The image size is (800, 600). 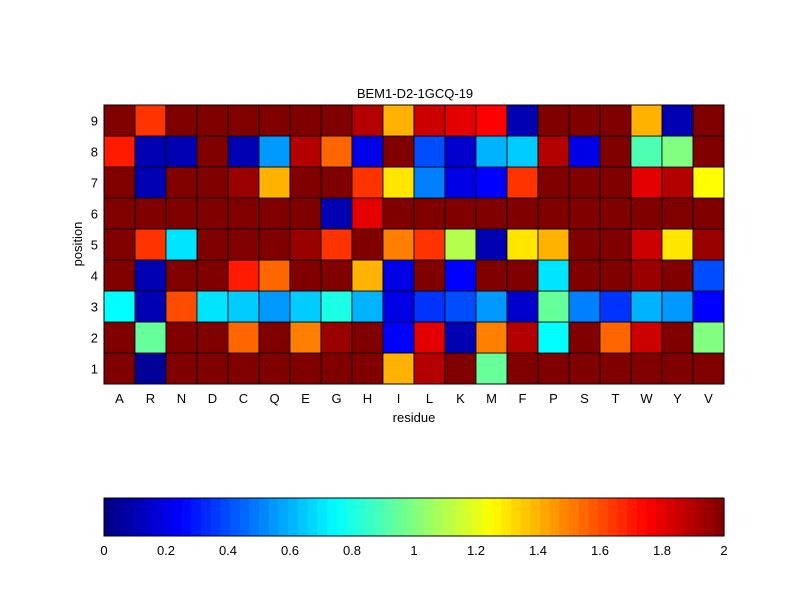 I want to click on y-tick-labels: 1 2 3 4 5 6 7 8 9, so click(x=94, y=245).